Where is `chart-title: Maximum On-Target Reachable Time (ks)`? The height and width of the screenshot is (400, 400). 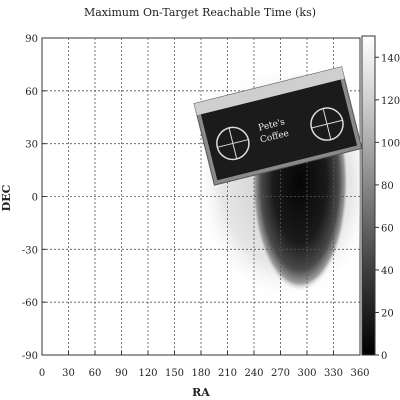
chart-title: Maximum On-Target Reachable Time (ks) is located at coordinates (200, 12).